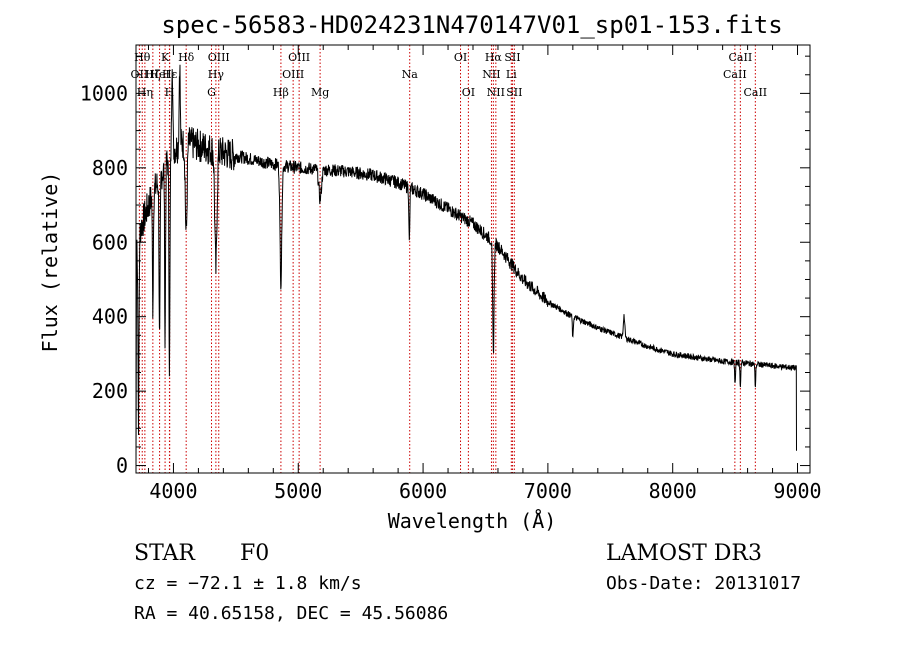  Describe the element at coordinates (684, 553) in the screenshot. I see `survey-name: LAMOST DR3` at that location.